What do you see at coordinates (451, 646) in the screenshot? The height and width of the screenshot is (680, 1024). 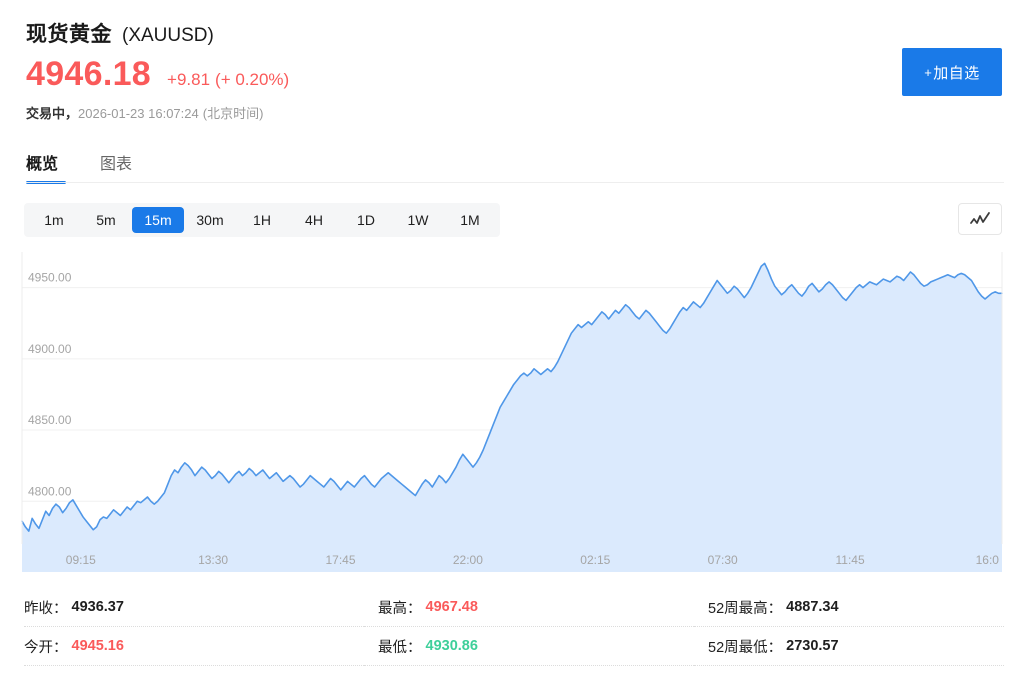 I see `stat-low-value: 4930.86` at bounding box center [451, 646].